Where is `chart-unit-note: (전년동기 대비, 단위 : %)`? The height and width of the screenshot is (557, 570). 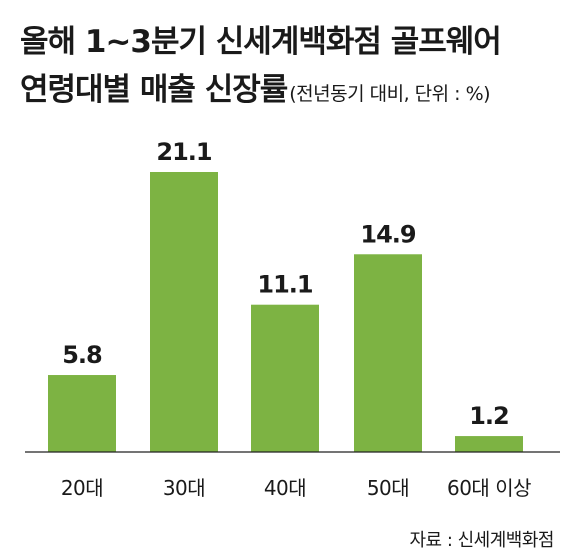 chart-unit-note: (전년동기 대비, 단위 : %) is located at coordinates (390, 94).